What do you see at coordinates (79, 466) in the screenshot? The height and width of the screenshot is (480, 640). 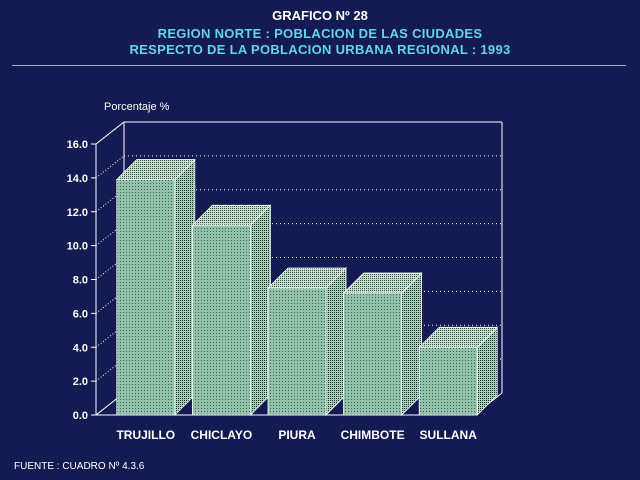 I see `source-note: FUENTE : CUADRO Nº 4.3.6` at bounding box center [79, 466].